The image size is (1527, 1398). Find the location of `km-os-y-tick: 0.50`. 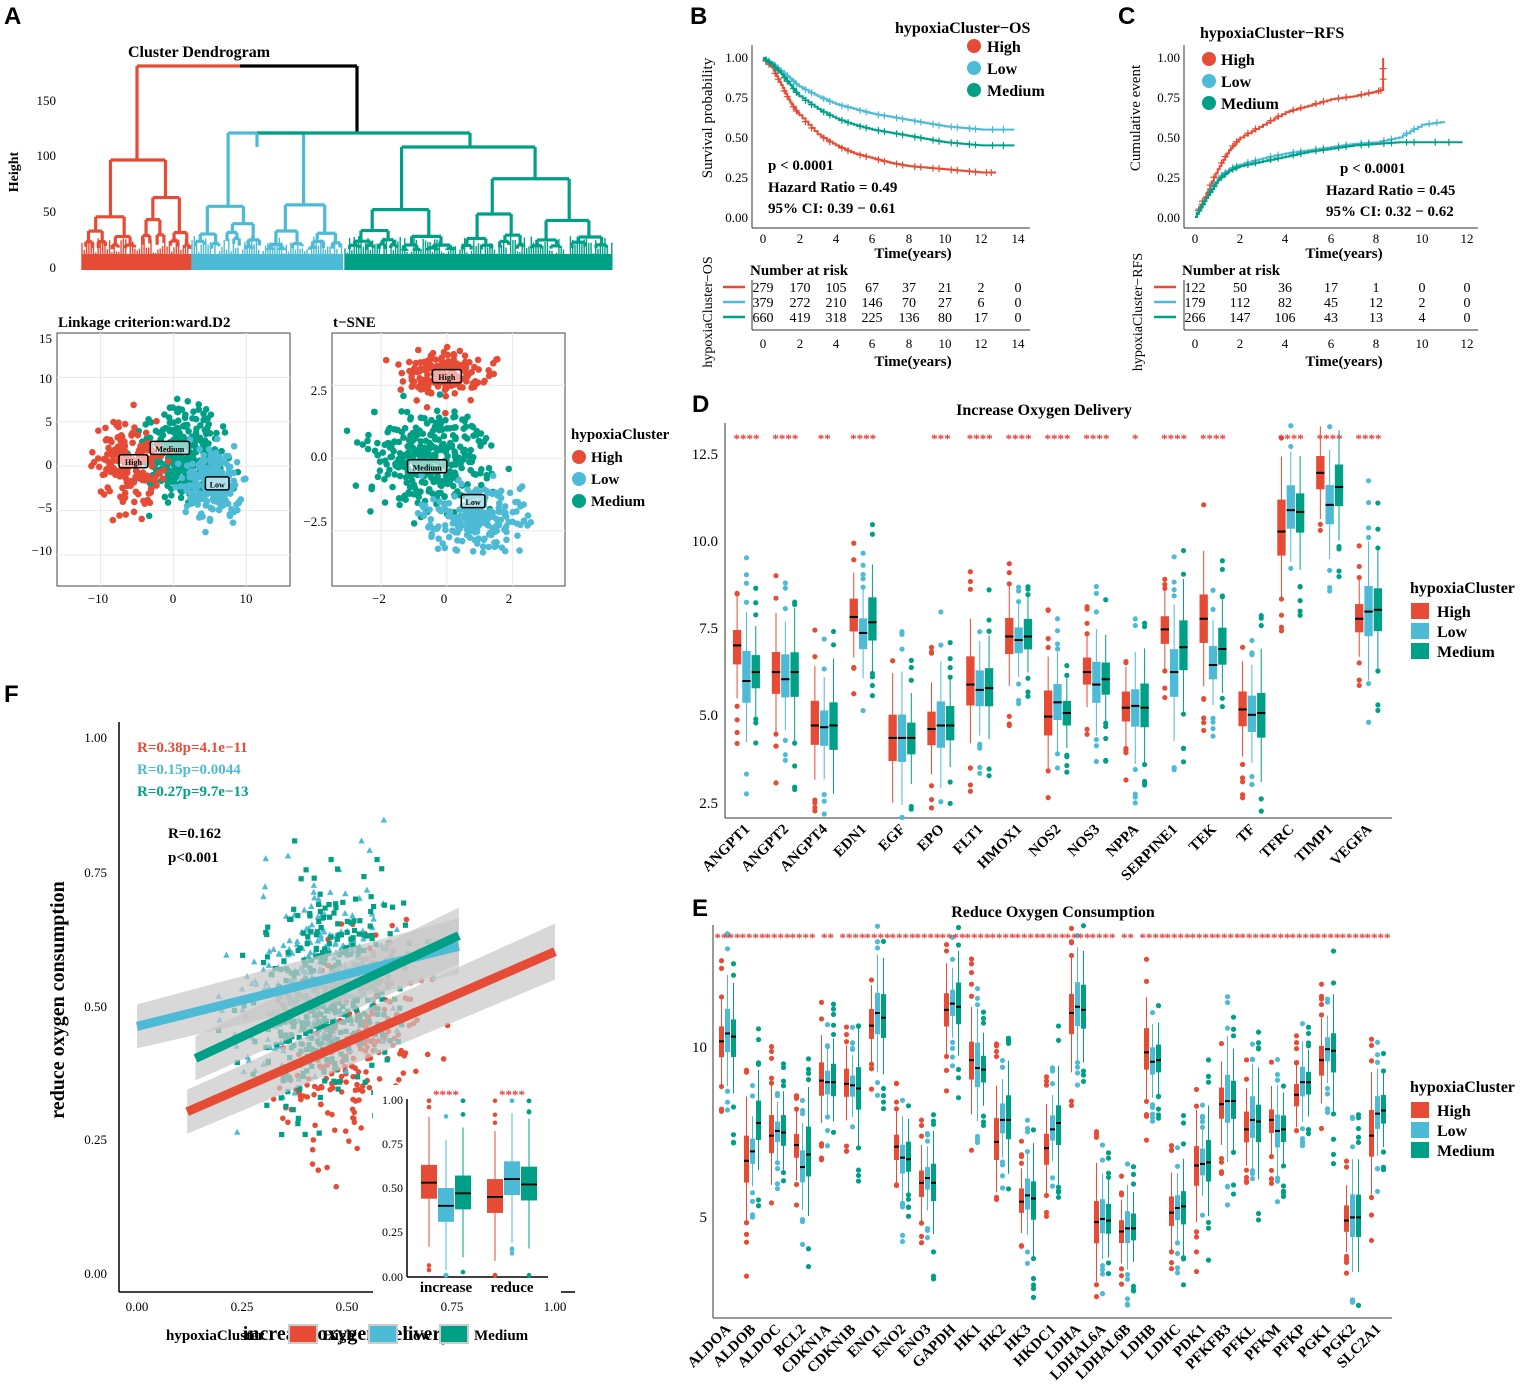

km-os-y-tick: 0.50 is located at coordinates (736, 137).